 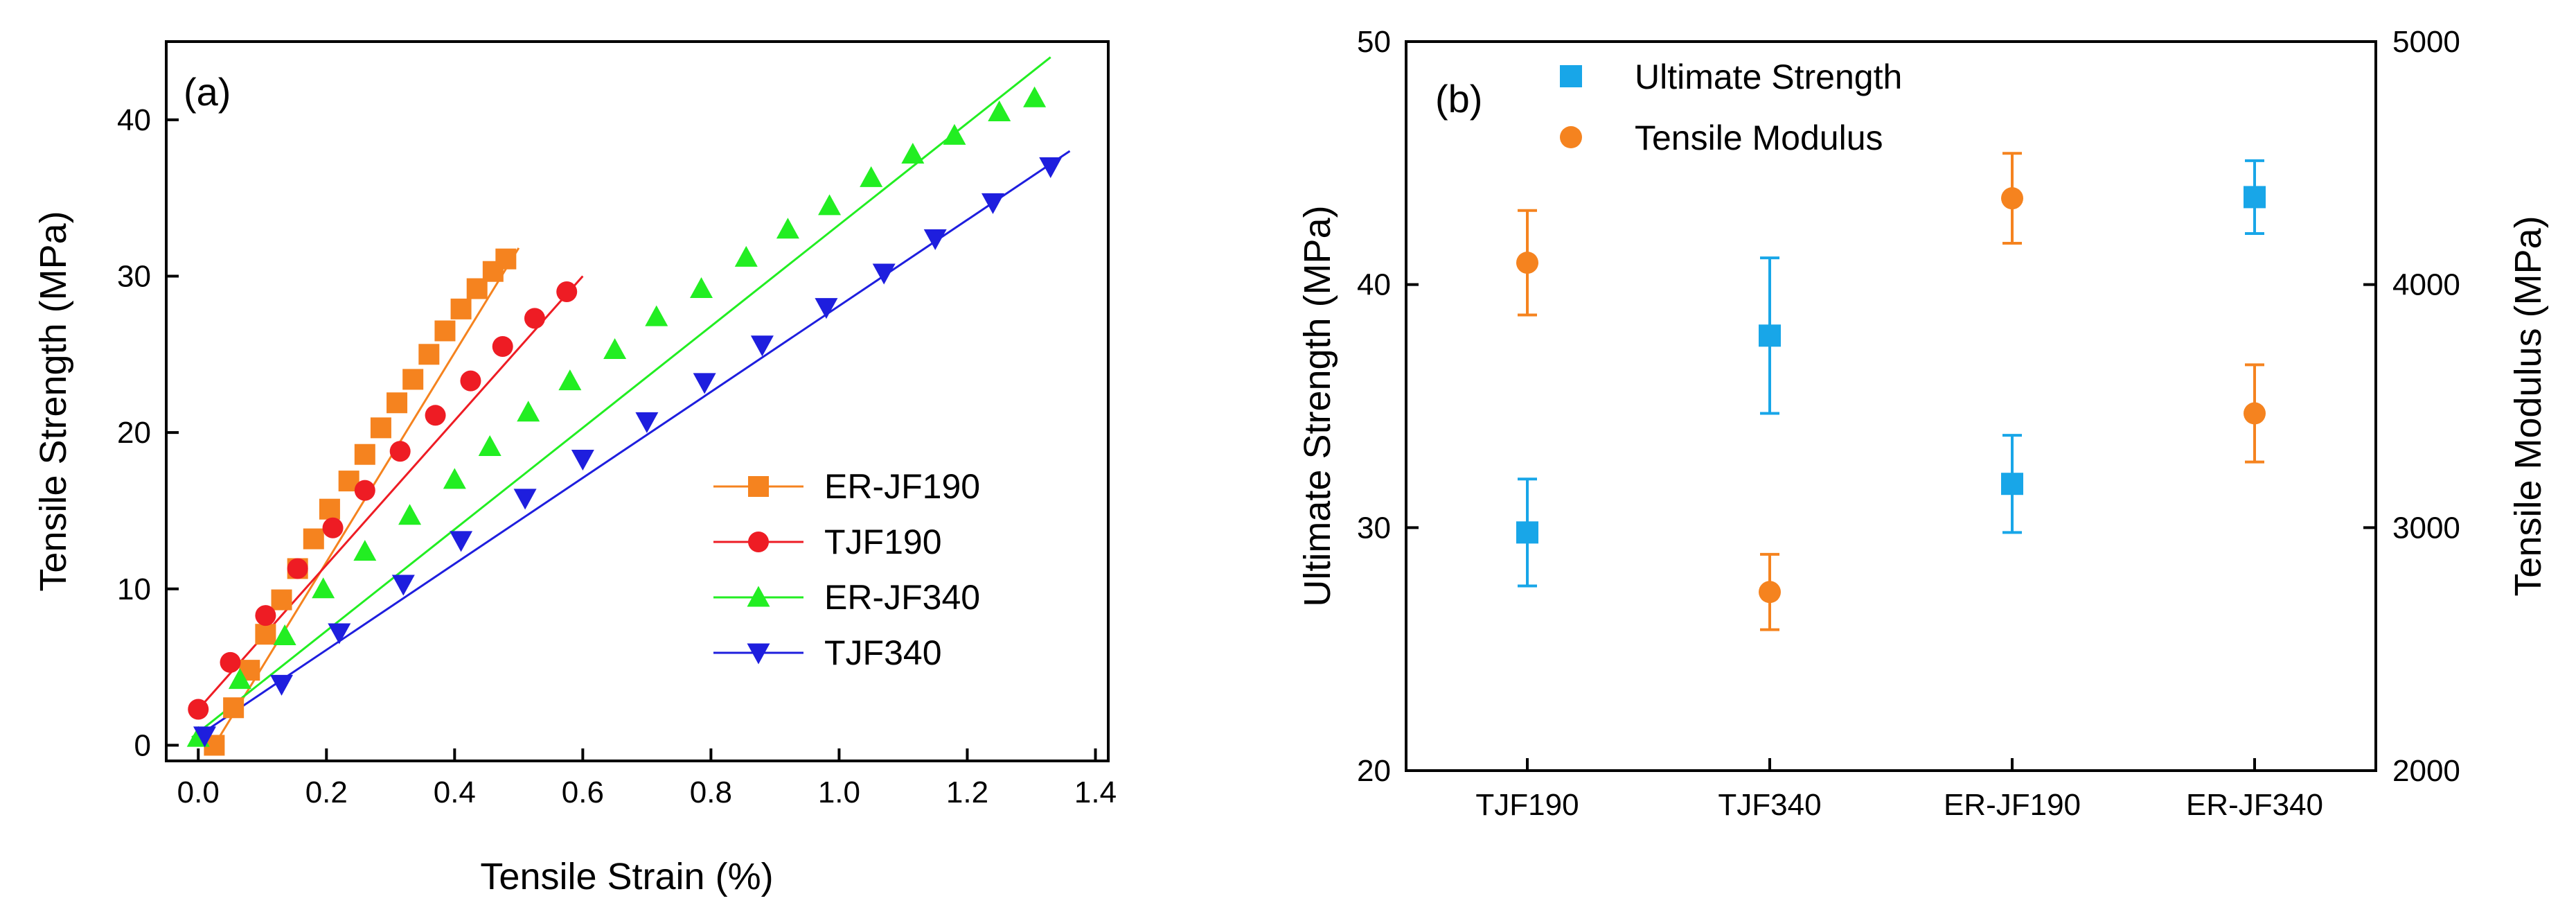 What do you see at coordinates (207, 92) in the screenshot?
I see `panel-label-a: (a)` at bounding box center [207, 92].